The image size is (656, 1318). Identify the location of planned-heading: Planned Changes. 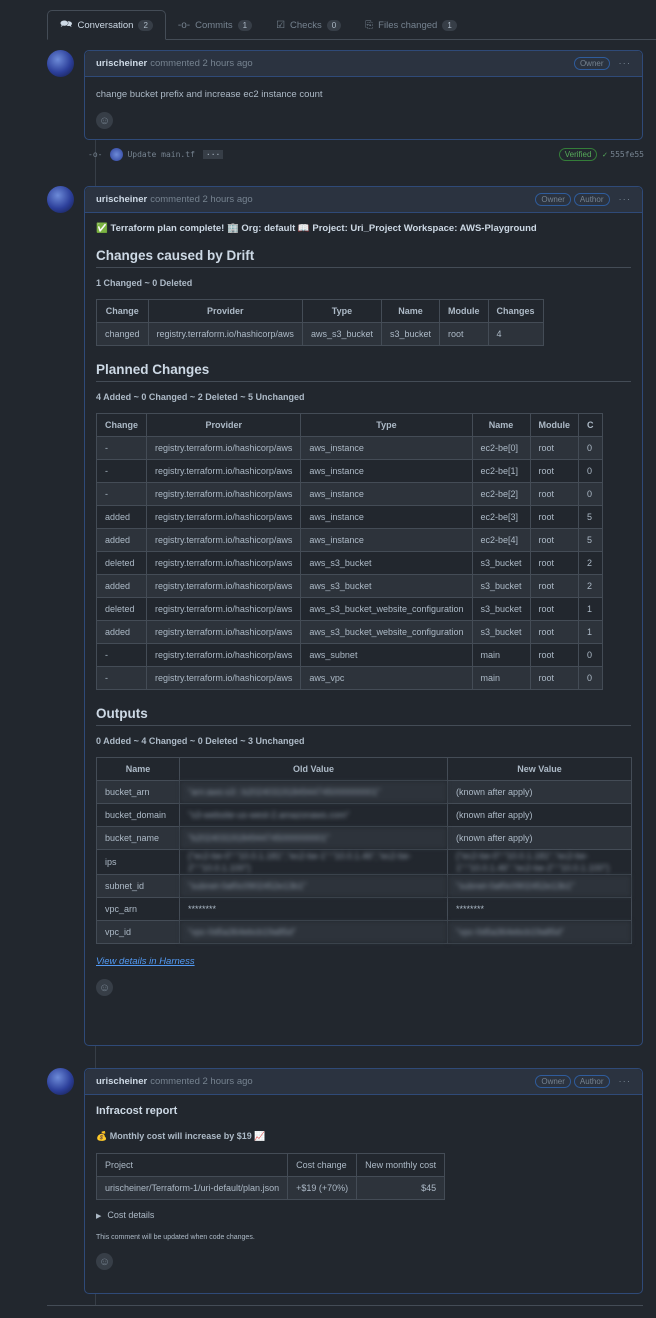
(363, 372).